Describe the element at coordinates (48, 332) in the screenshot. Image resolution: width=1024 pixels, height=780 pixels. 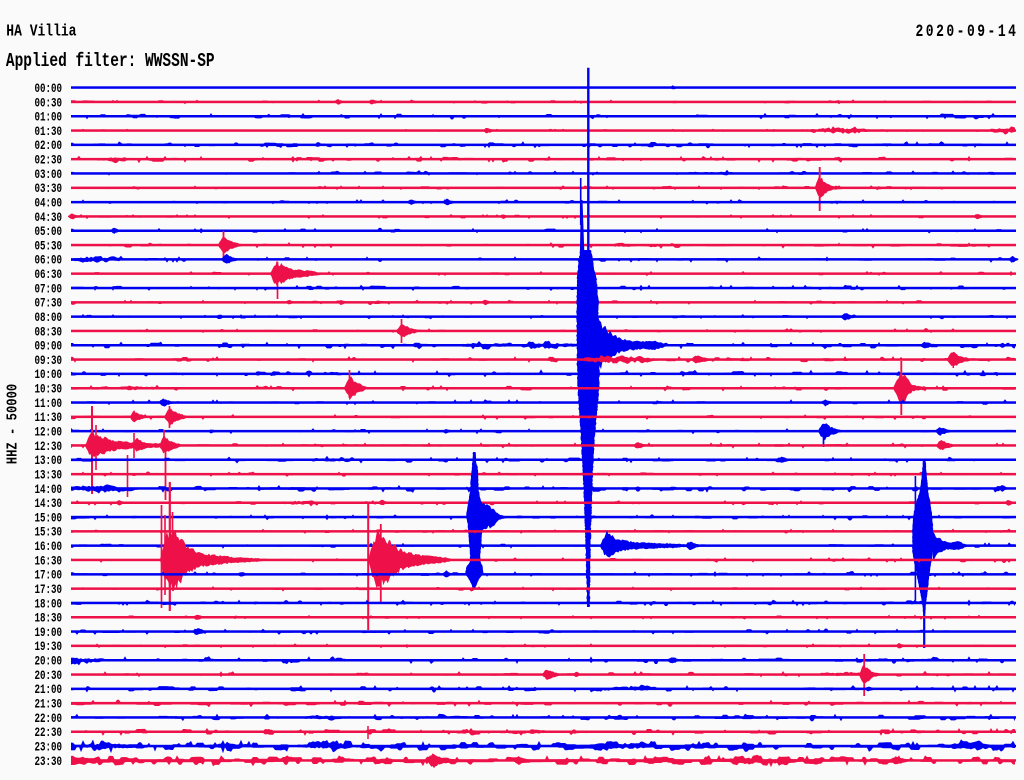
I see `svg-text: 08:30` at that location.